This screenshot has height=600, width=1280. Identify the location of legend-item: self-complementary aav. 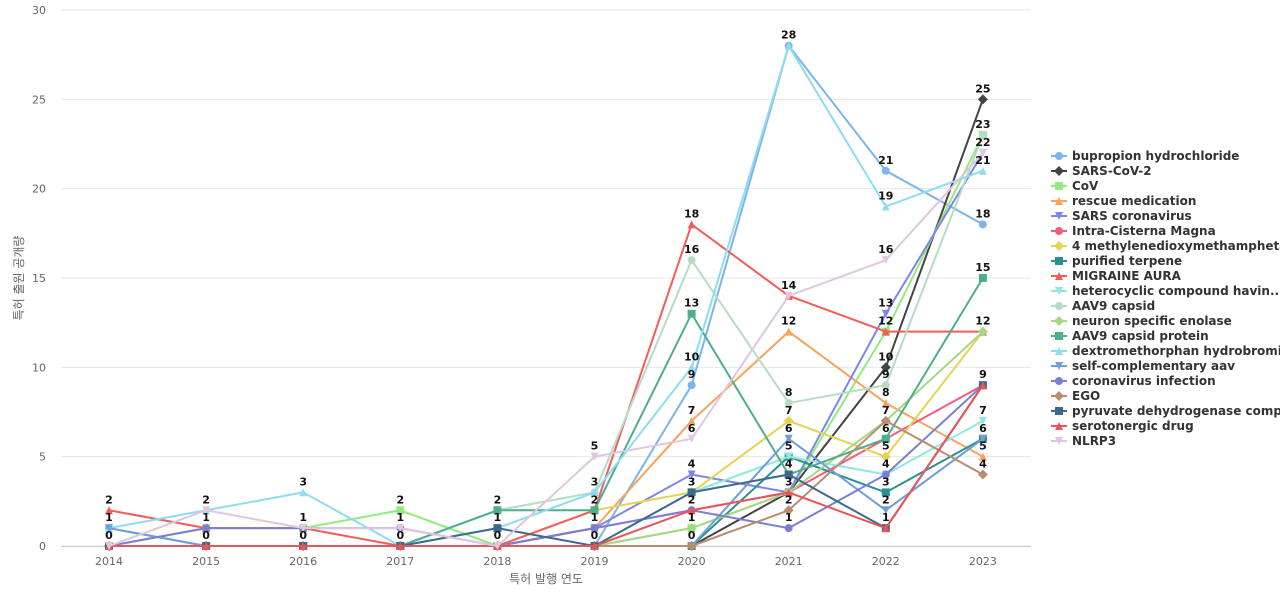
(1143, 366).